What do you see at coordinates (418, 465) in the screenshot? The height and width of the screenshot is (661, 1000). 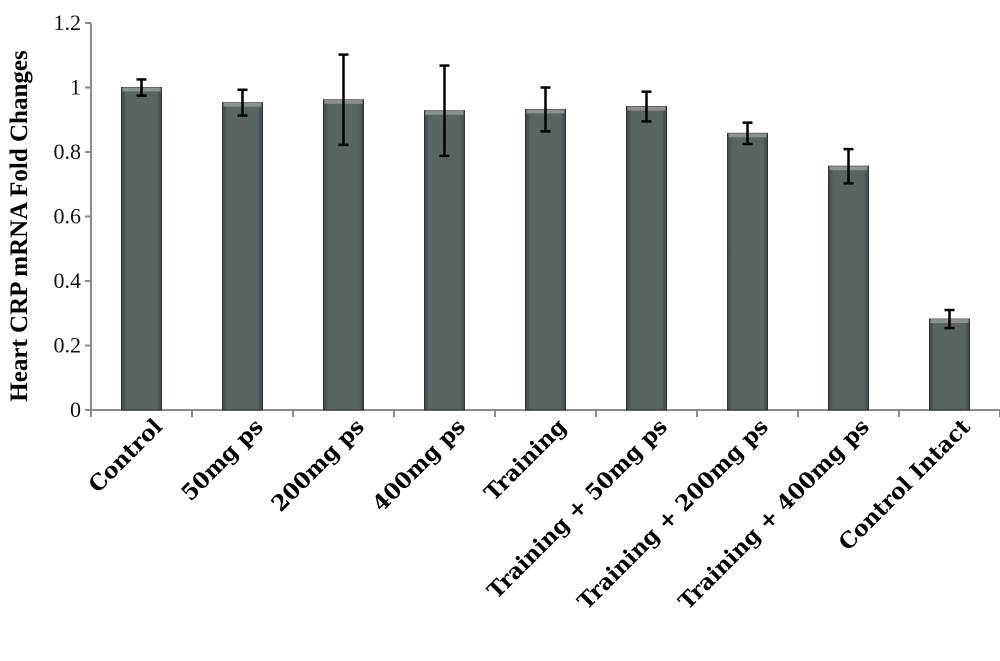 I see `category-label: 400mg ps` at bounding box center [418, 465].